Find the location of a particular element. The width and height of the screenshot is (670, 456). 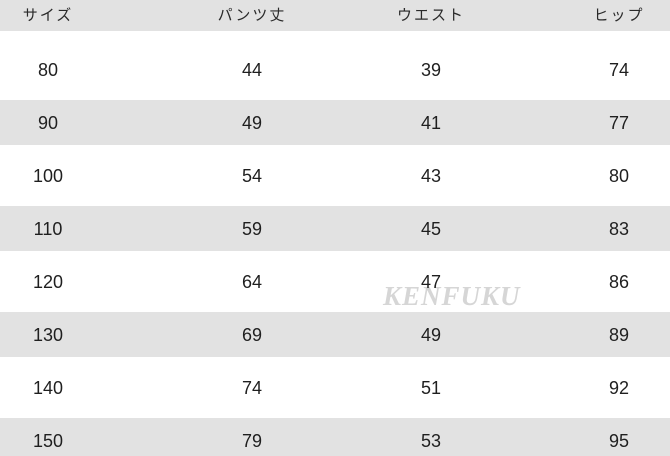

size-cell: 120 is located at coordinates (48, 282).